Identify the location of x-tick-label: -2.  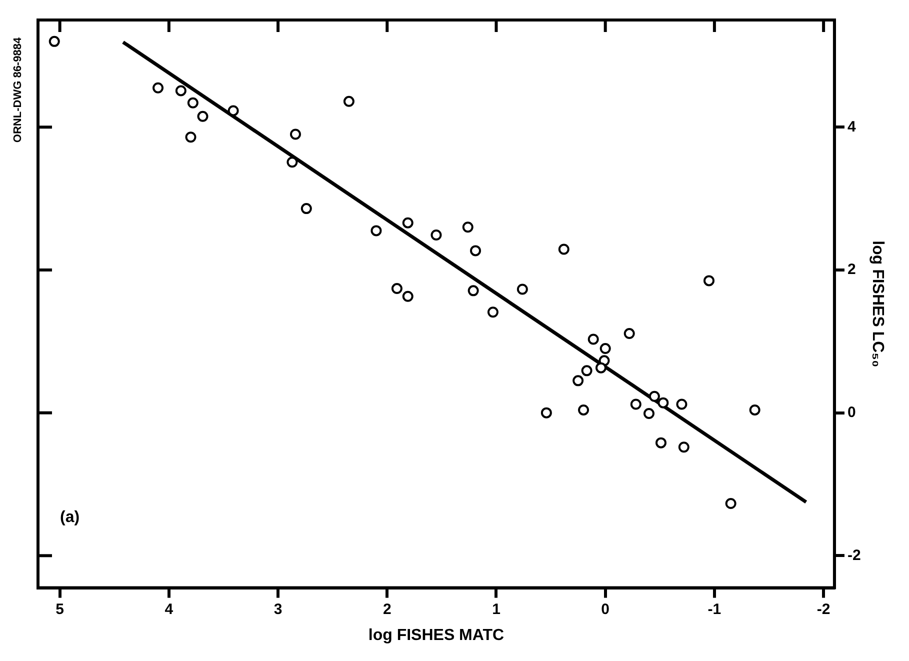
(823, 609).